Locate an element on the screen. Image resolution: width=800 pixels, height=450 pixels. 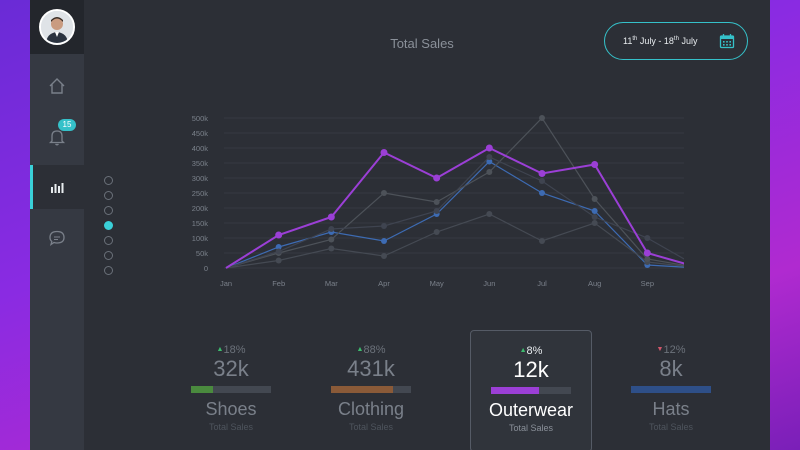
stat-value: 32k is located at coordinates (231, 368).